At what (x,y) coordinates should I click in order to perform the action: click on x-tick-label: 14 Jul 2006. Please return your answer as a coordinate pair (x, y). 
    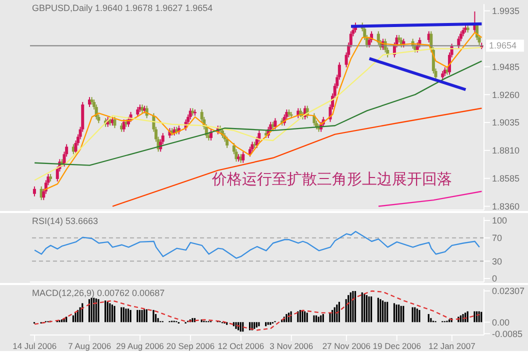
    Looking at the image, I should click on (34, 346).